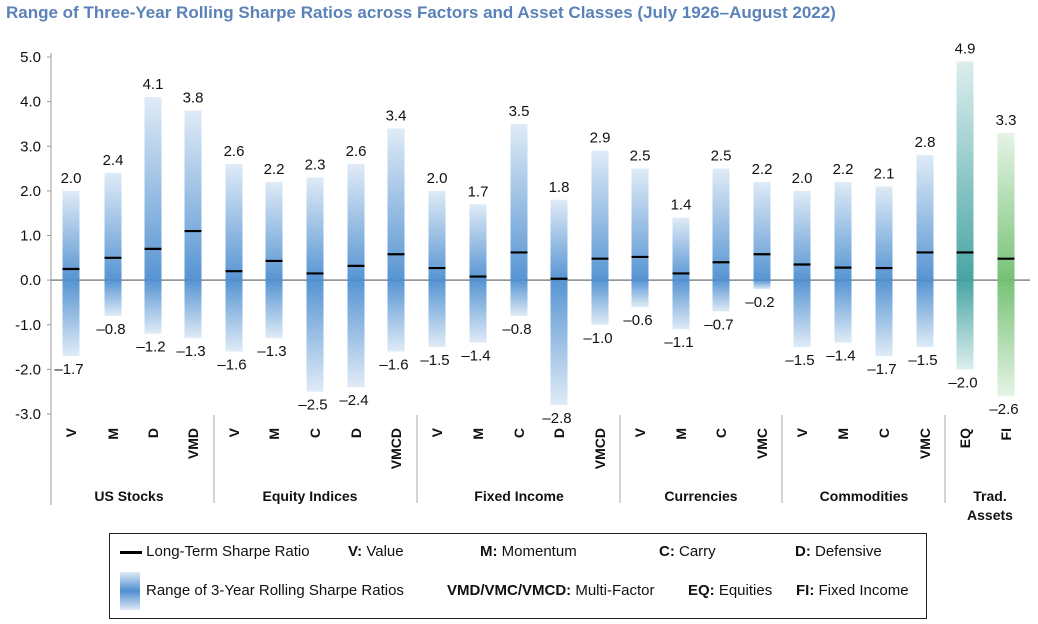 This screenshot has height=624, width=1038. Describe the element at coordinates (718, 324) in the screenshot. I see `min-label: –0.7` at that location.